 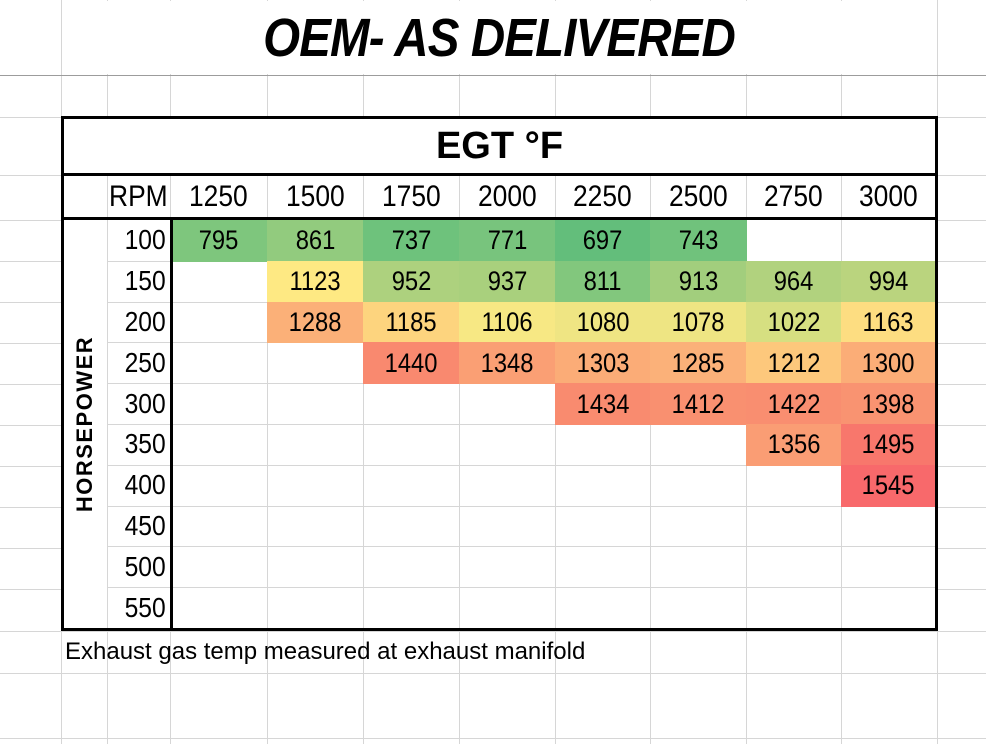 I want to click on egt-cell: 1288, so click(x=315, y=322).